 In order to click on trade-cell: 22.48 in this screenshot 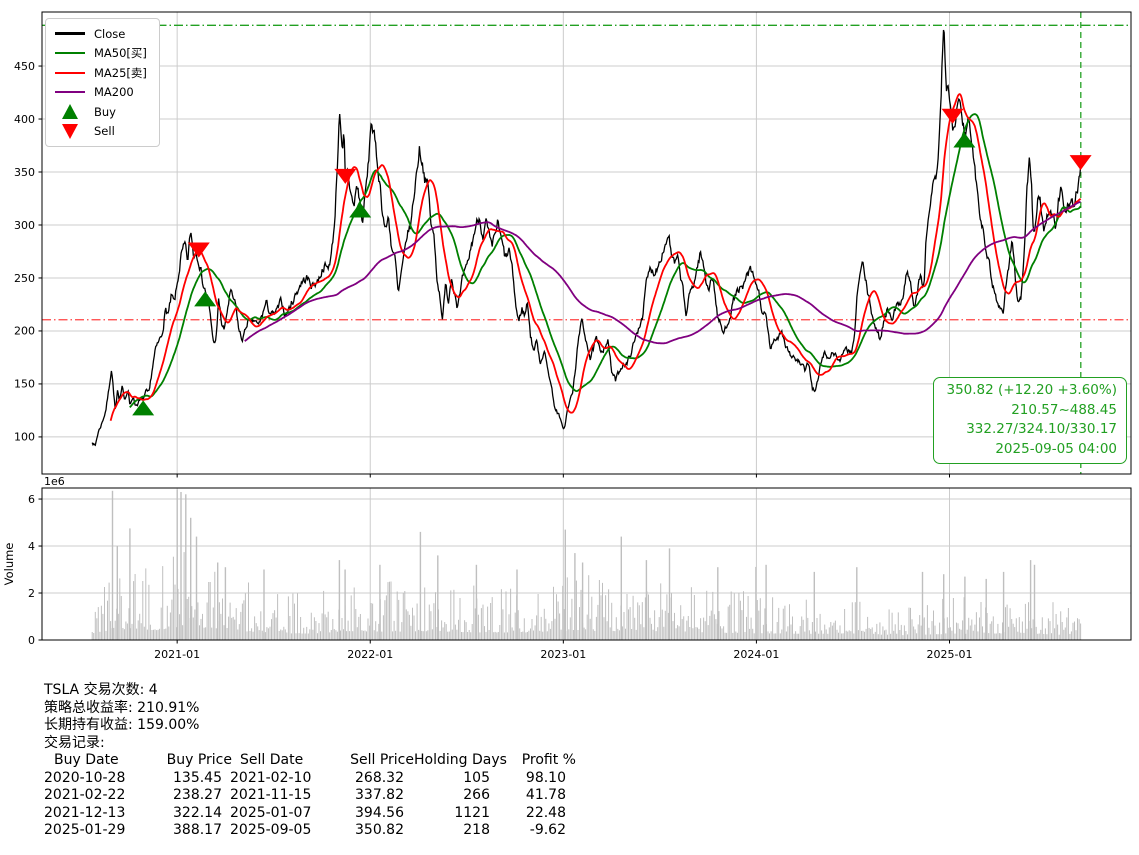, I will do `click(545, 812)`.